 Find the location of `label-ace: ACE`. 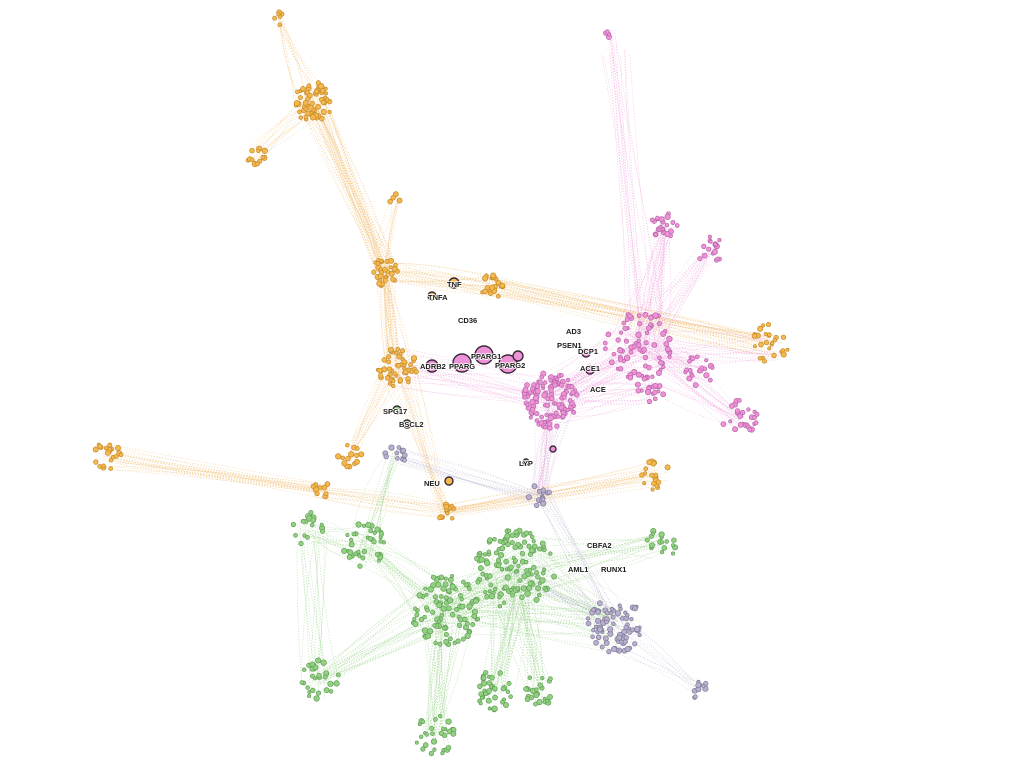

label-ace: ACE is located at coordinates (597, 389).